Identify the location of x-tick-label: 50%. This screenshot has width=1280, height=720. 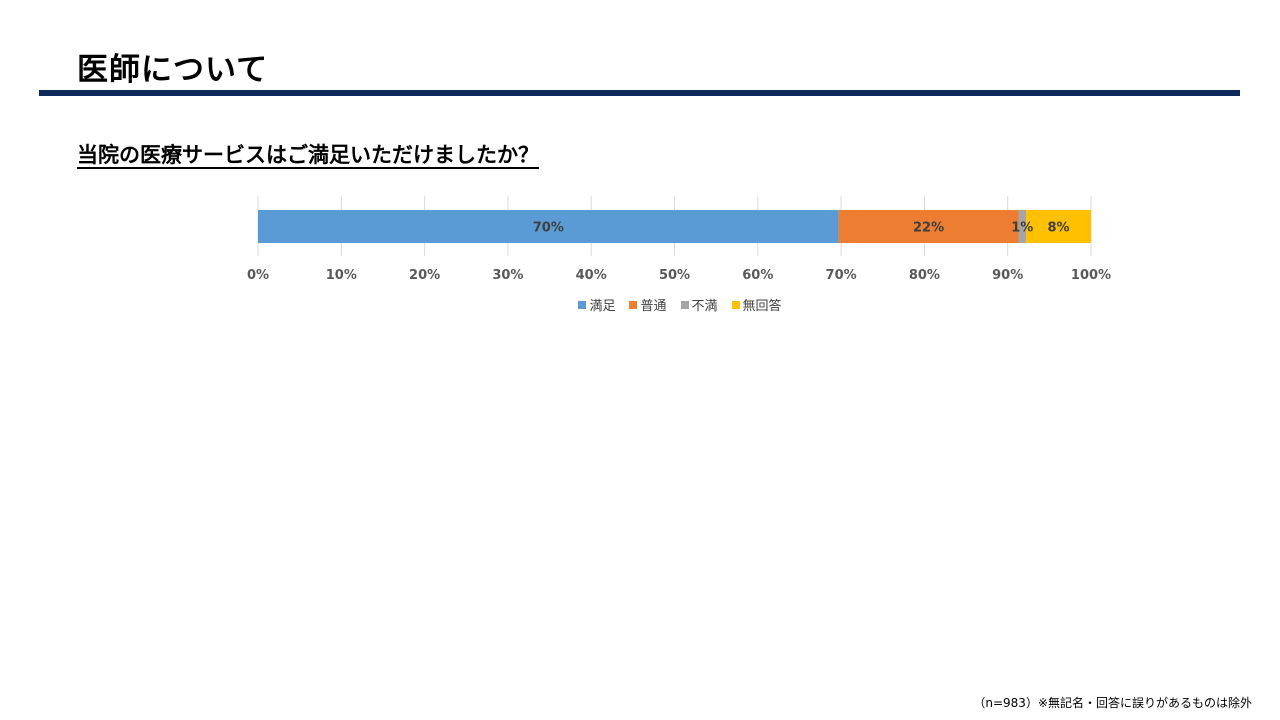
(674, 275).